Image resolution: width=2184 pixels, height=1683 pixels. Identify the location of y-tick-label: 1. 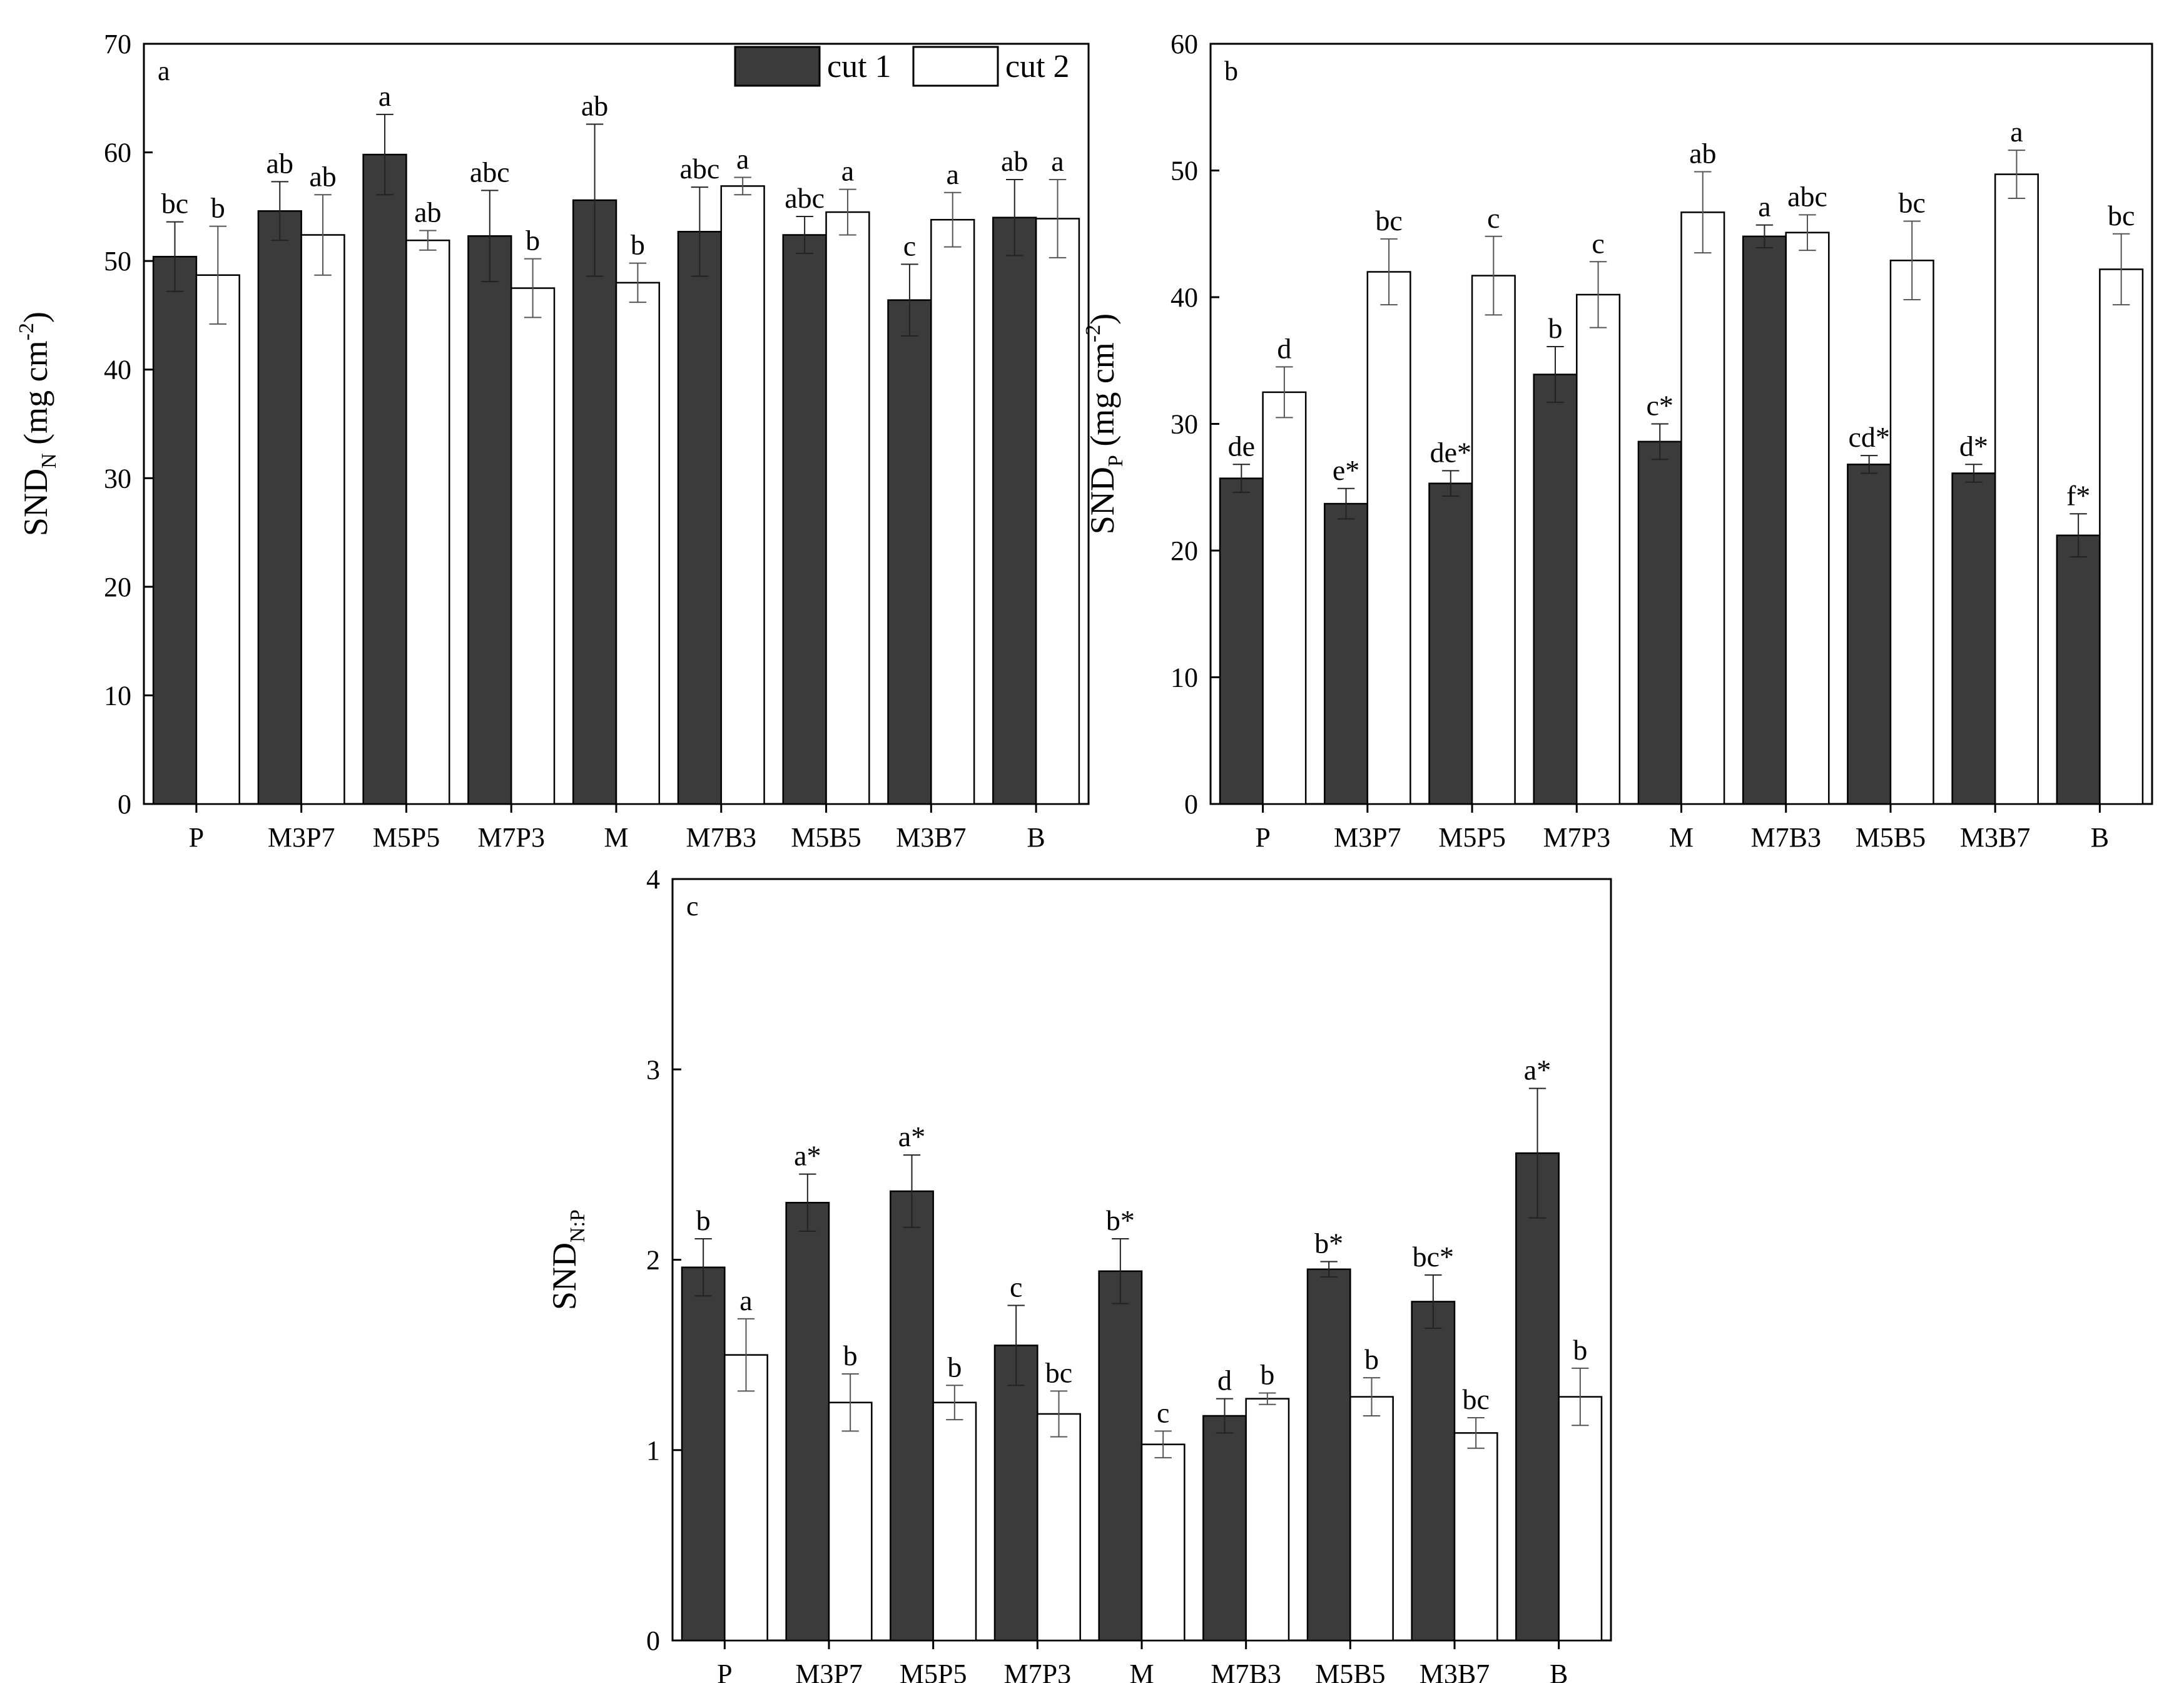
(653, 1451).